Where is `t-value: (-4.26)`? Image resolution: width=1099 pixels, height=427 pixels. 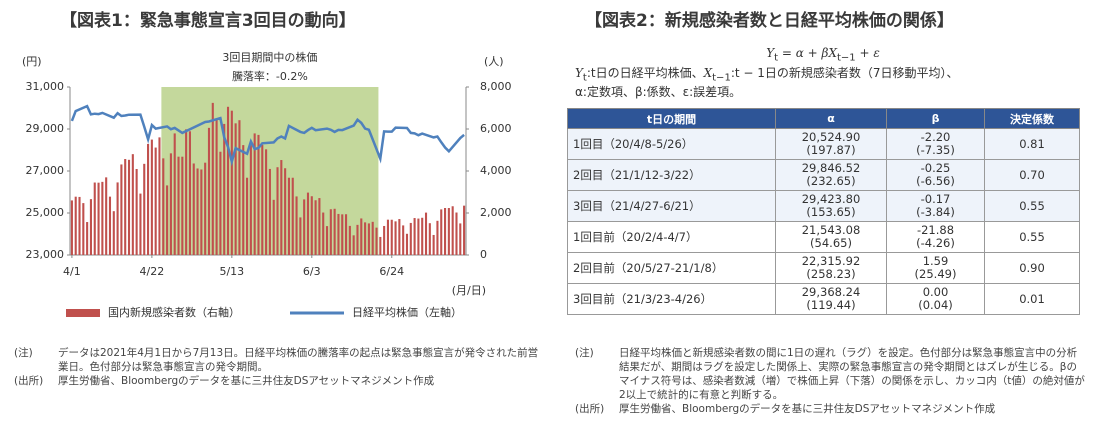 t-value: (-4.26) is located at coordinates (935, 243).